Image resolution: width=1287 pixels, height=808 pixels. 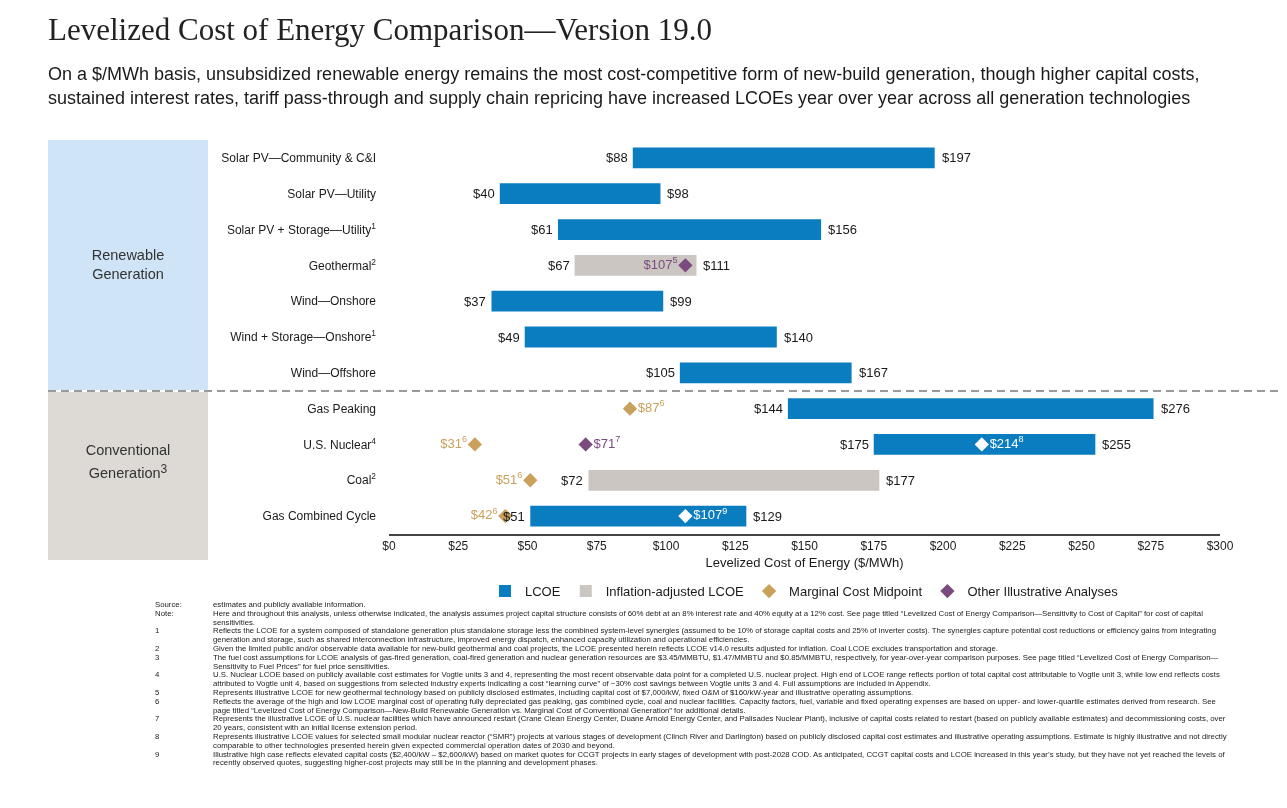 I want to click on chart-subtitle: On a $/MWh basis, unsubsidized renewable energy remains the most cost-competitive form of new-build generation, though higher capital costs, sustained interest rates, tariff pass-through and supply chain repricing have increased LCOEs year over year across all generation technologies, so click(x=624, y=86).